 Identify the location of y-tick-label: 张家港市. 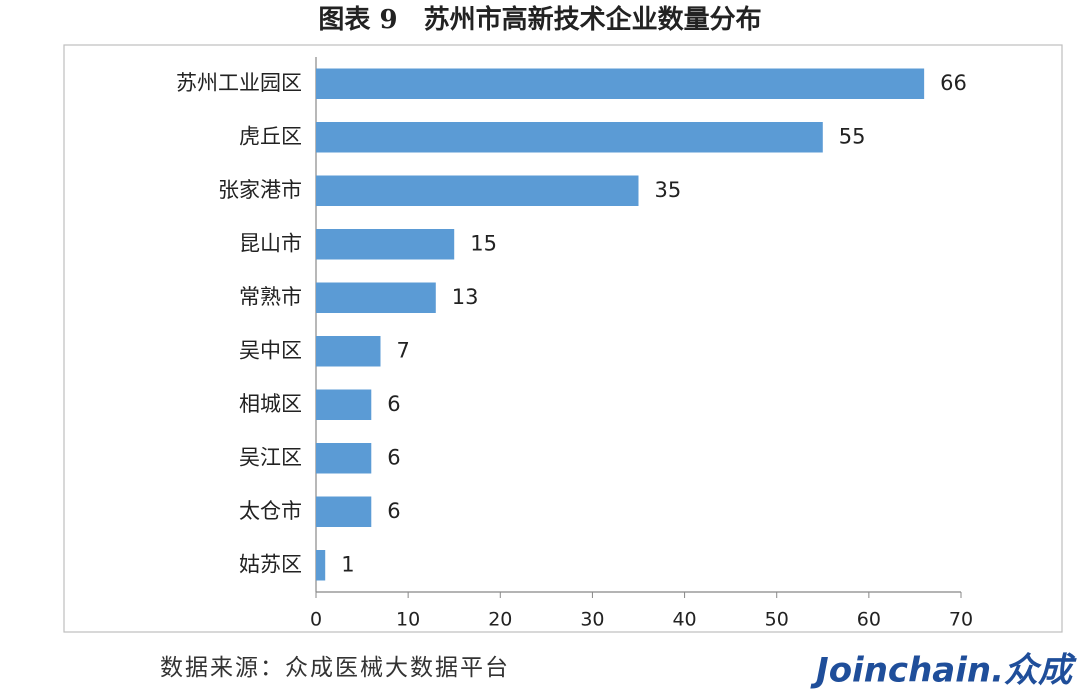
(260, 190).